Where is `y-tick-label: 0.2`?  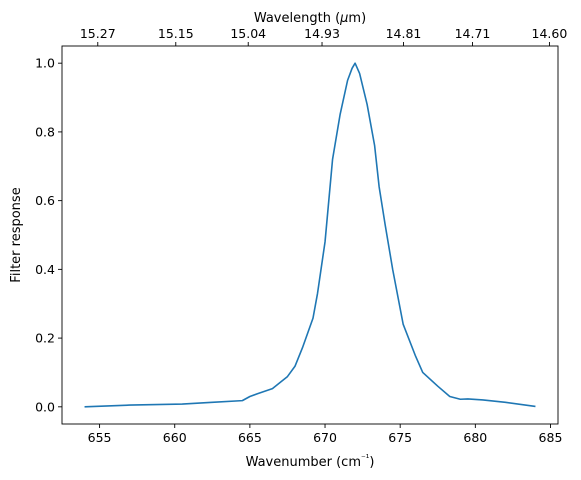 y-tick-label: 0.2 is located at coordinates (45, 338).